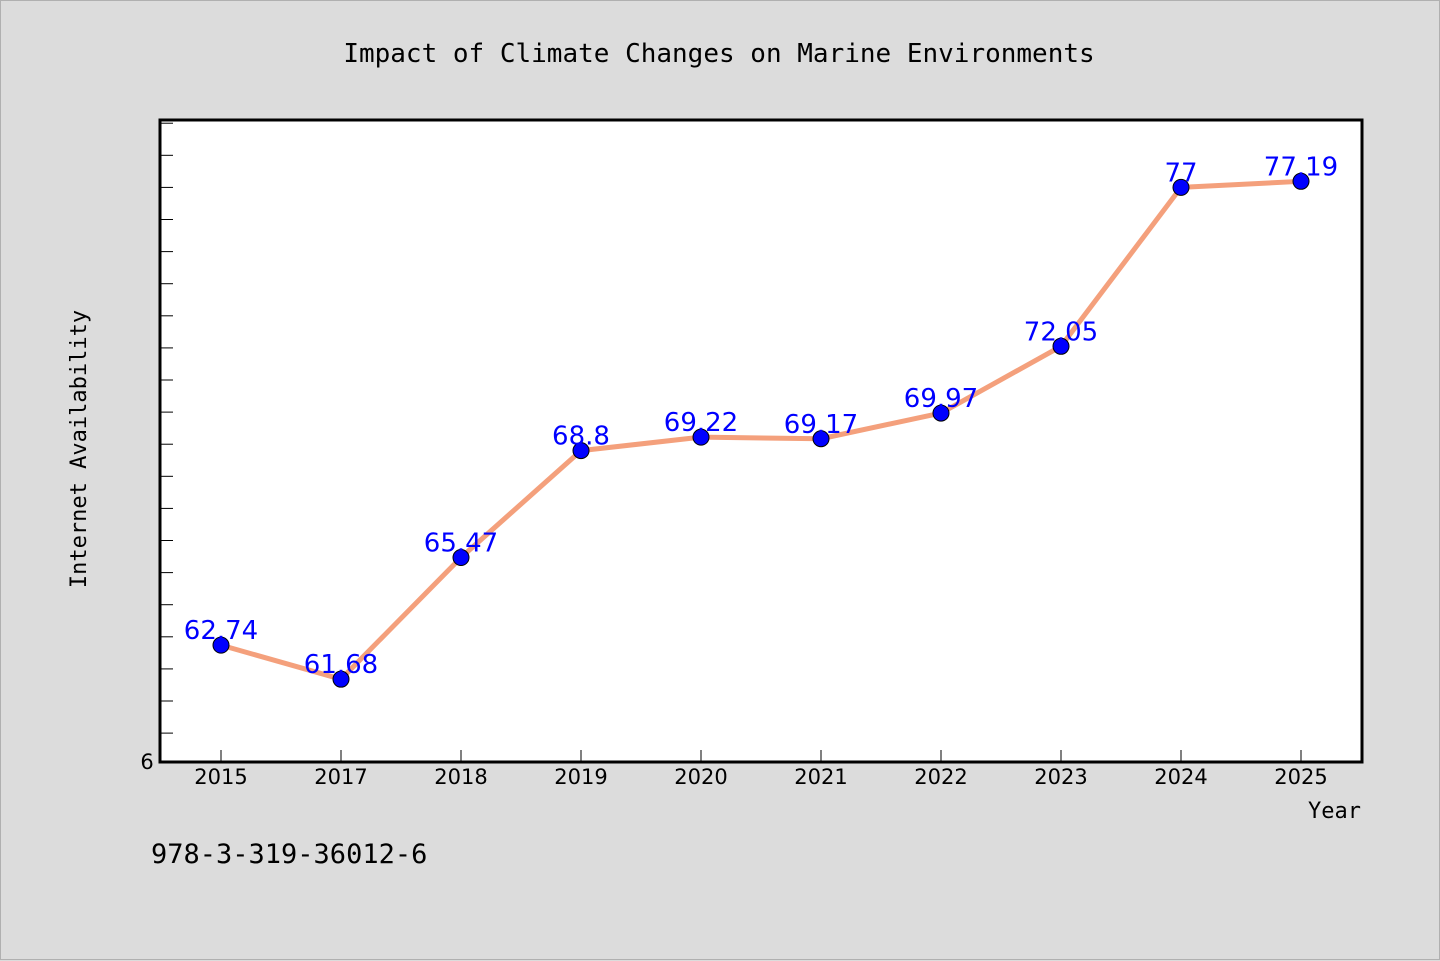 This screenshot has width=1440, height=961. What do you see at coordinates (220, 777) in the screenshot?
I see `x-tick-label: 2015` at bounding box center [220, 777].